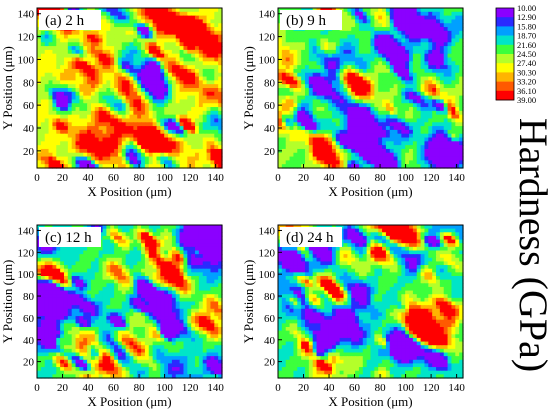 Image resolution: width=550 pixels, height=418 pixels. Describe the element at coordinates (164, 178) in the screenshot. I see `x-tick-label: 100` at that location.